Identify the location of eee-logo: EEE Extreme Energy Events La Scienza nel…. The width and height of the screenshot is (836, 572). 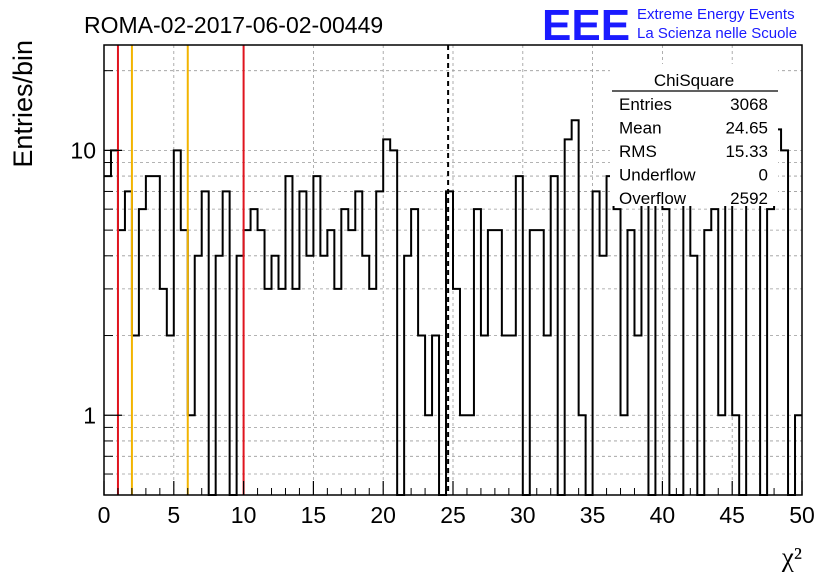
(669, 25).